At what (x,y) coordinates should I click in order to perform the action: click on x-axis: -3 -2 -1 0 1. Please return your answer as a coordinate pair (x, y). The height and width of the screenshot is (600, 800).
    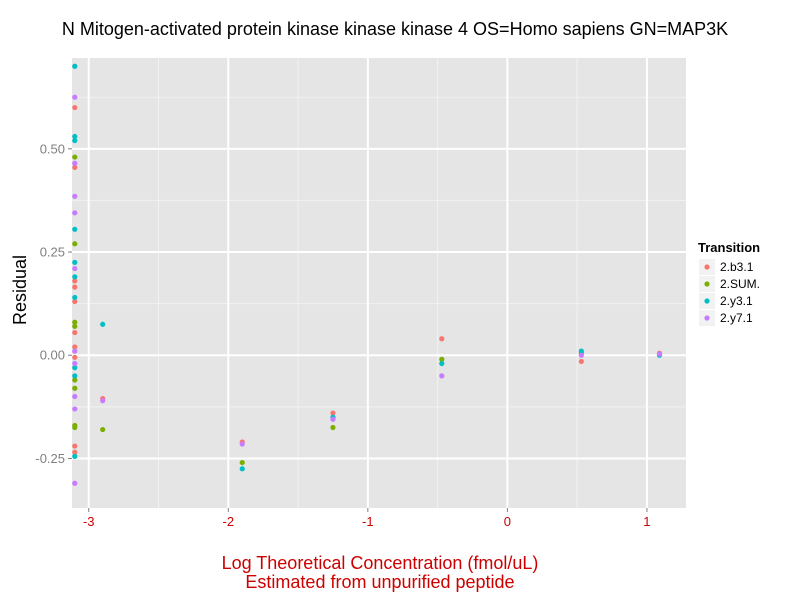
    Looking at the image, I should click on (367, 518).